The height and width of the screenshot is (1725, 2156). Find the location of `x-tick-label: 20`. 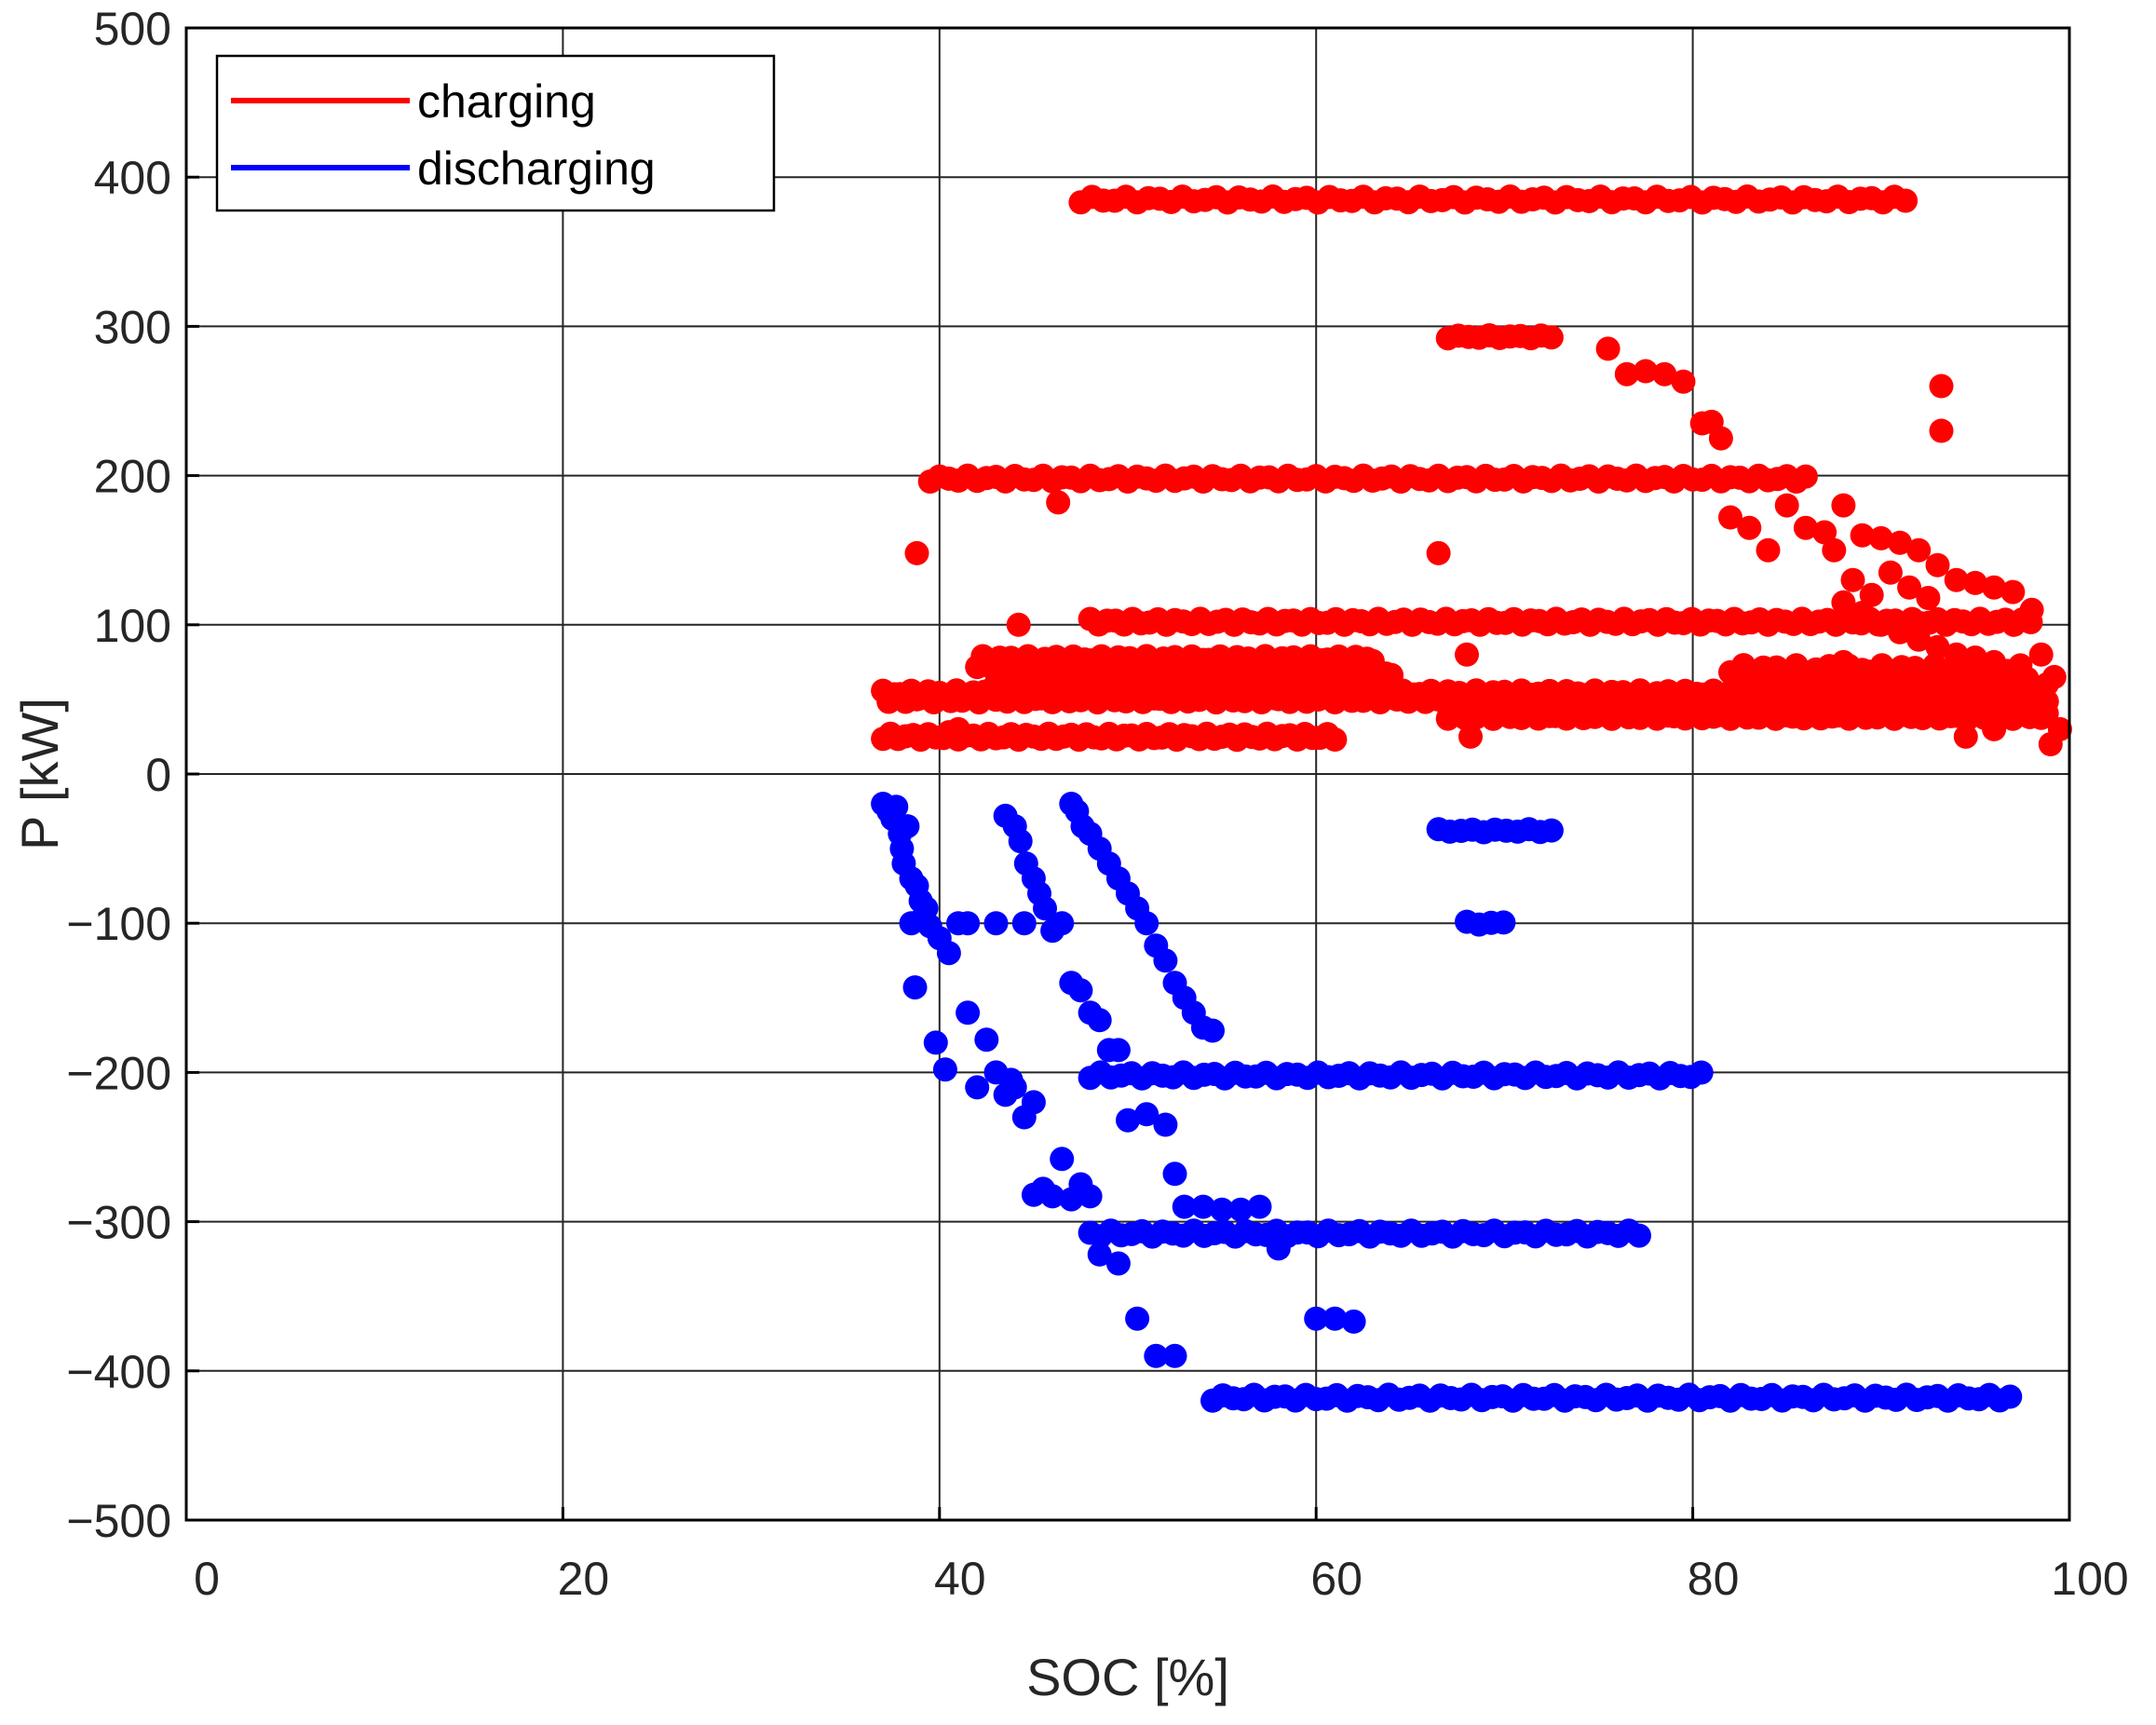

x-tick-label: 20 is located at coordinates (584, 1579).